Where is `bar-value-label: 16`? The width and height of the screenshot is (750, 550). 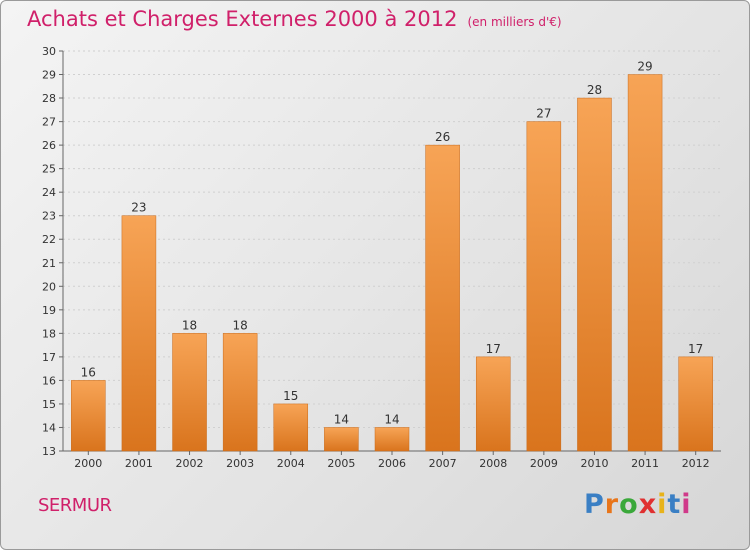 bar-value-label: 16 is located at coordinates (88, 372).